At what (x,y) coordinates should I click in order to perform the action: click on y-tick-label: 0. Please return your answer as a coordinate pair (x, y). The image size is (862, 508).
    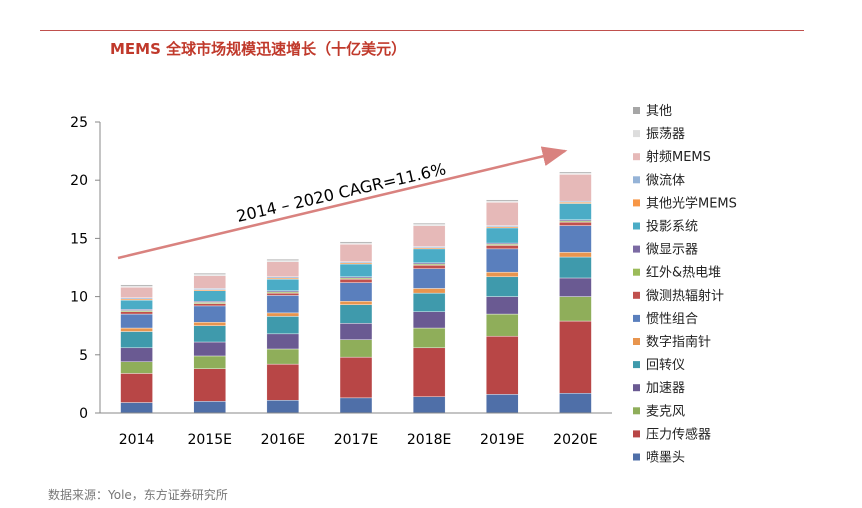
    Looking at the image, I should click on (83, 414).